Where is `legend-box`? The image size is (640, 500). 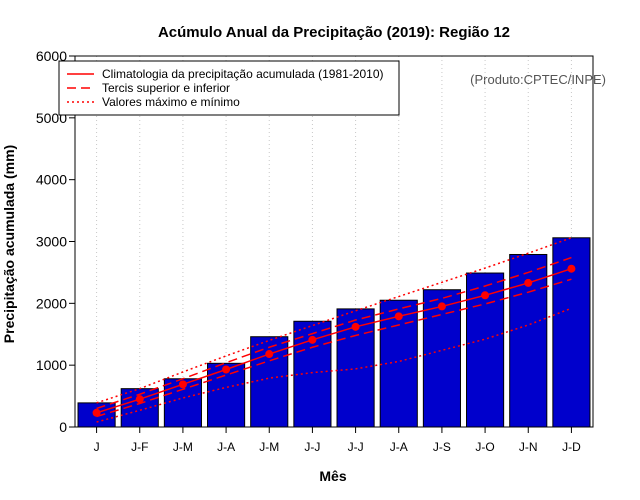
legend-box is located at coordinates (229, 88).